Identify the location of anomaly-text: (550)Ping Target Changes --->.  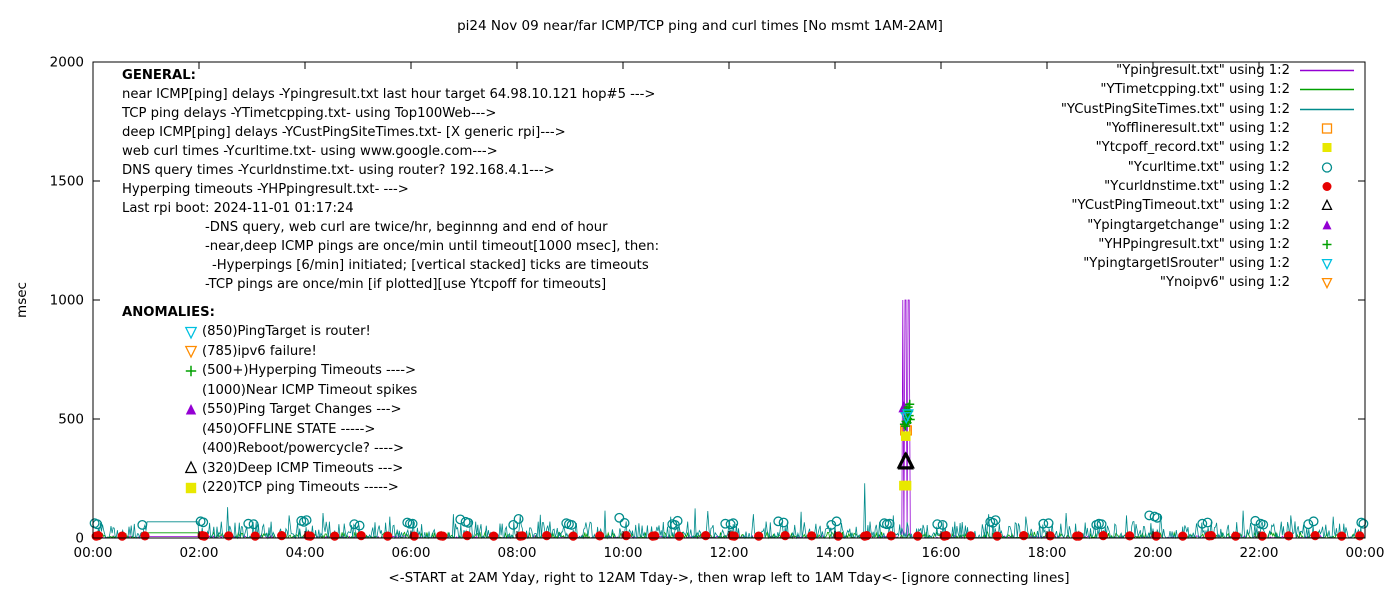
(302, 410).